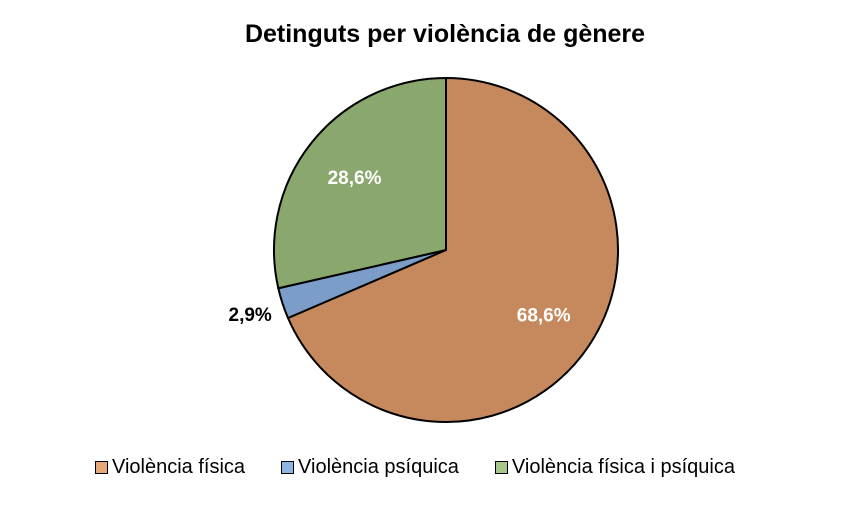 Image resolution: width=858 pixels, height=508 pixels. Describe the element at coordinates (623, 467) in the screenshot. I see `legend-label: Violència física i psíquica` at that location.